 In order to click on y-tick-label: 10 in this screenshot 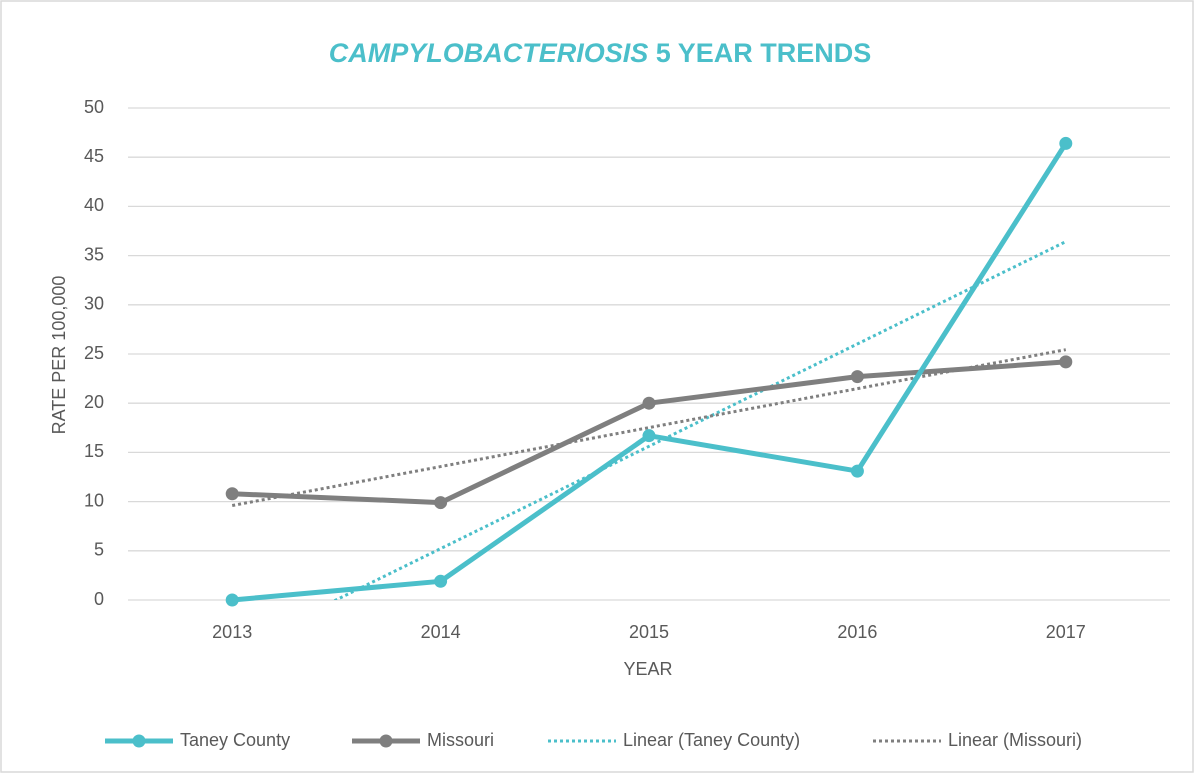, I will do `click(94, 500)`.